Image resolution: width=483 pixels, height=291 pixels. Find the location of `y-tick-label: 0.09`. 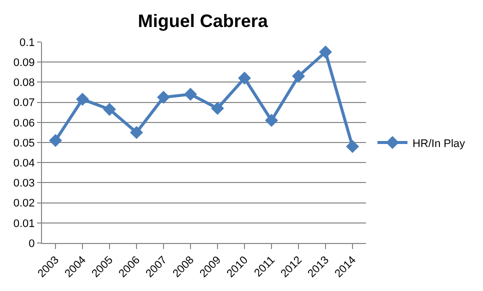

y-tick-label: 0.09 is located at coordinates (24, 62).